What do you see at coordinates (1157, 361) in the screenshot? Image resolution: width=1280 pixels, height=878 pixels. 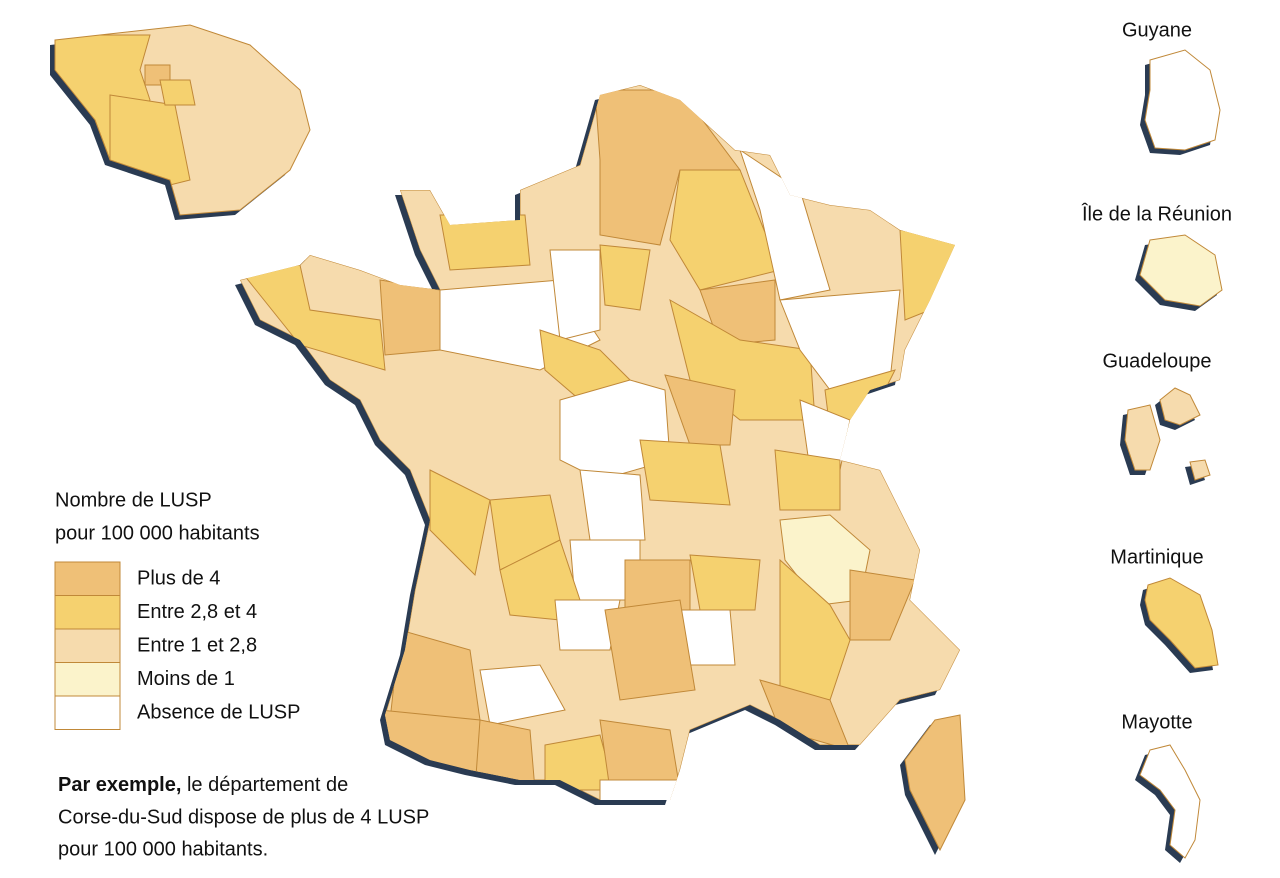 I see `territory-label: Guadeloupe` at bounding box center [1157, 361].